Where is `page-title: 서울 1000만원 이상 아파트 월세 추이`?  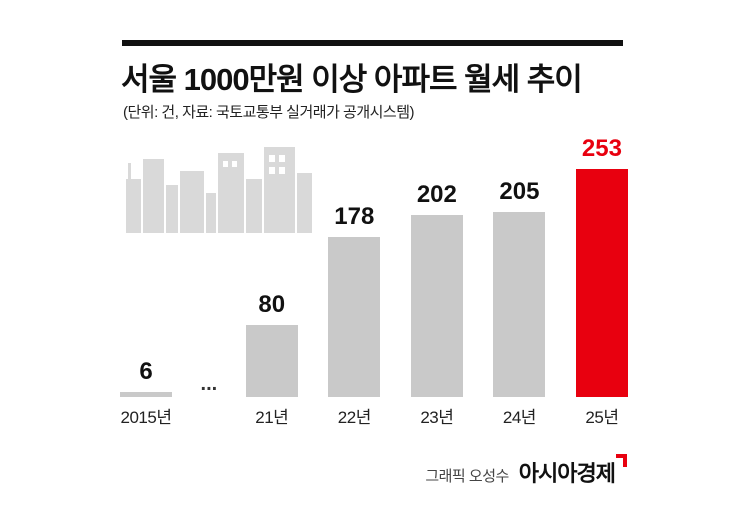
page-title: 서울 1000만원 이상 아파트 월세 추이 is located at coordinates (352, 79).